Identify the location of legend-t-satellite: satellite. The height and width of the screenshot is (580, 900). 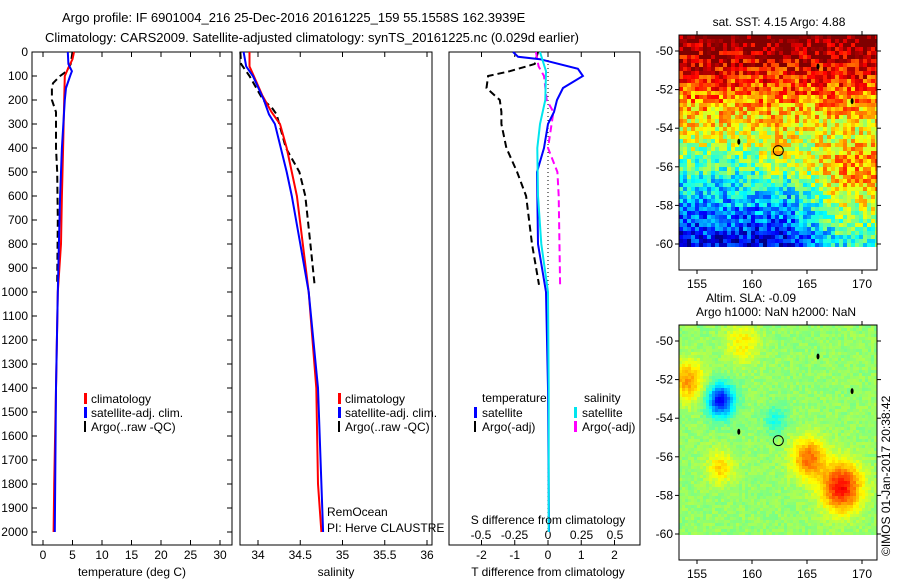
(502, 413).